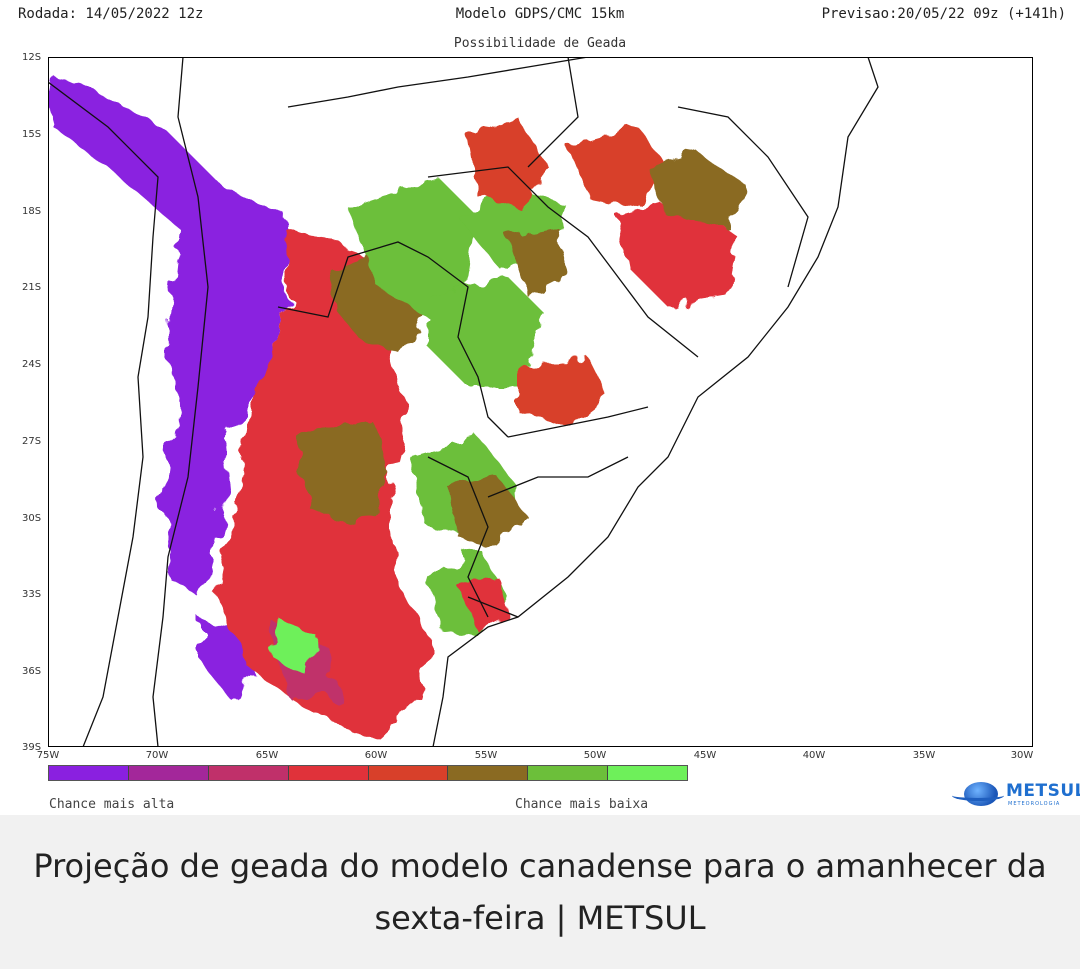  What do you see at coordinates (103, 414) in the screenshot?
I see `pacific-coastline` at bounding box center [103, 414].